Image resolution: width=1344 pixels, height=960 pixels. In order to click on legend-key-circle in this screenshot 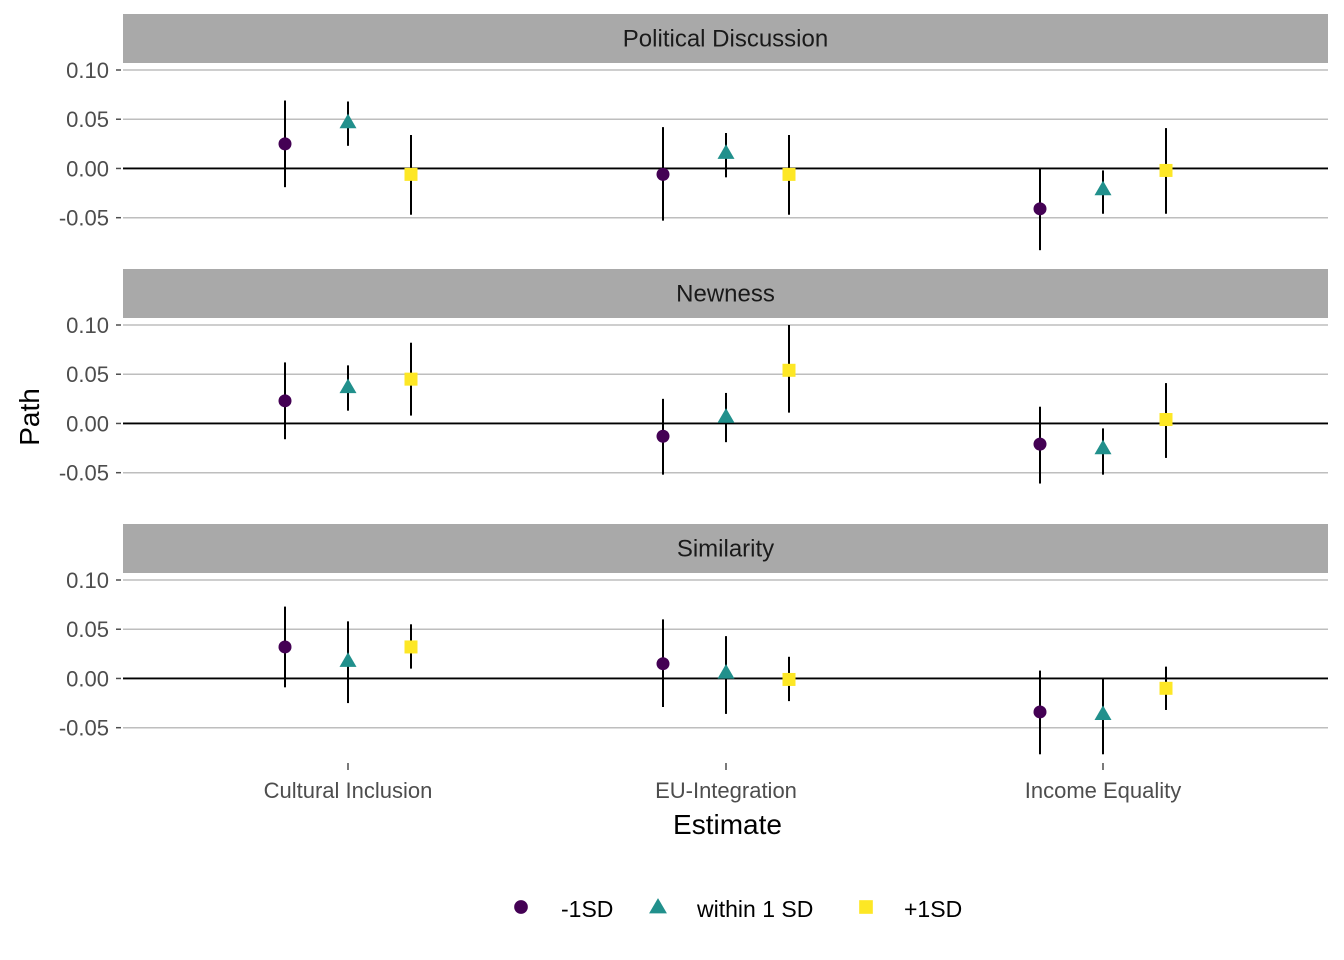, I will do `click(521, 907)`.